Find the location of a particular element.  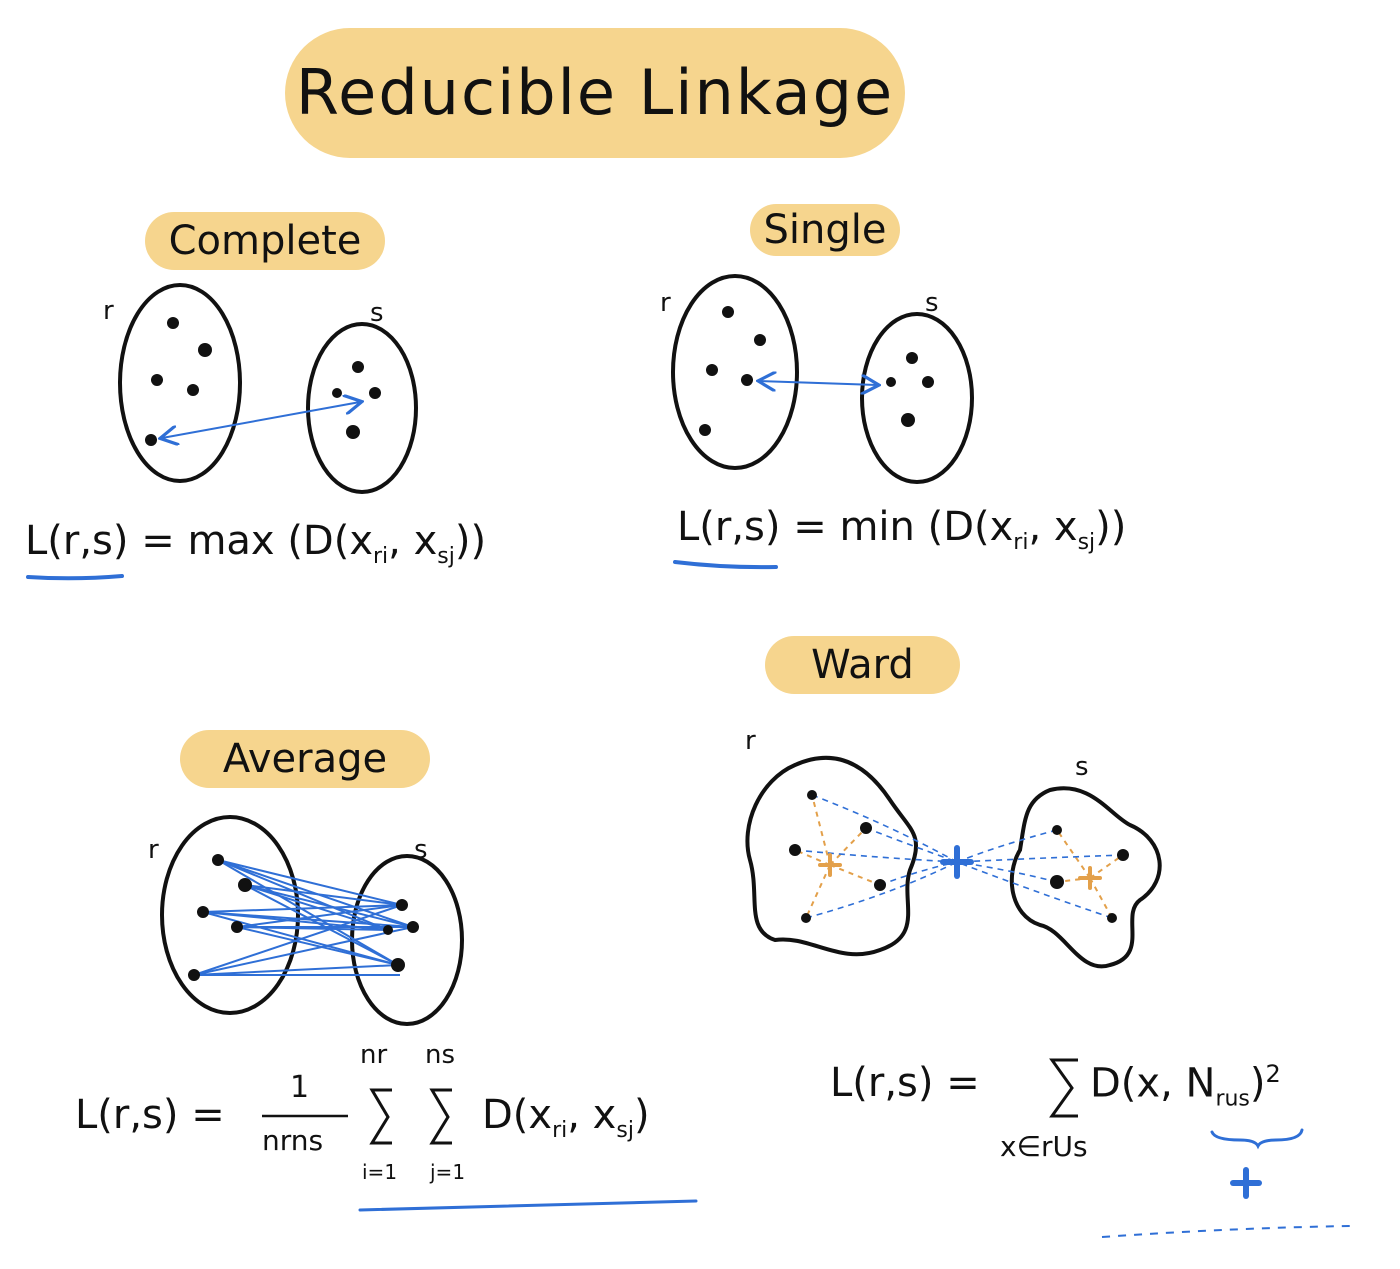

average-sum-top-2: ns is located at coordinates (440, 1055).